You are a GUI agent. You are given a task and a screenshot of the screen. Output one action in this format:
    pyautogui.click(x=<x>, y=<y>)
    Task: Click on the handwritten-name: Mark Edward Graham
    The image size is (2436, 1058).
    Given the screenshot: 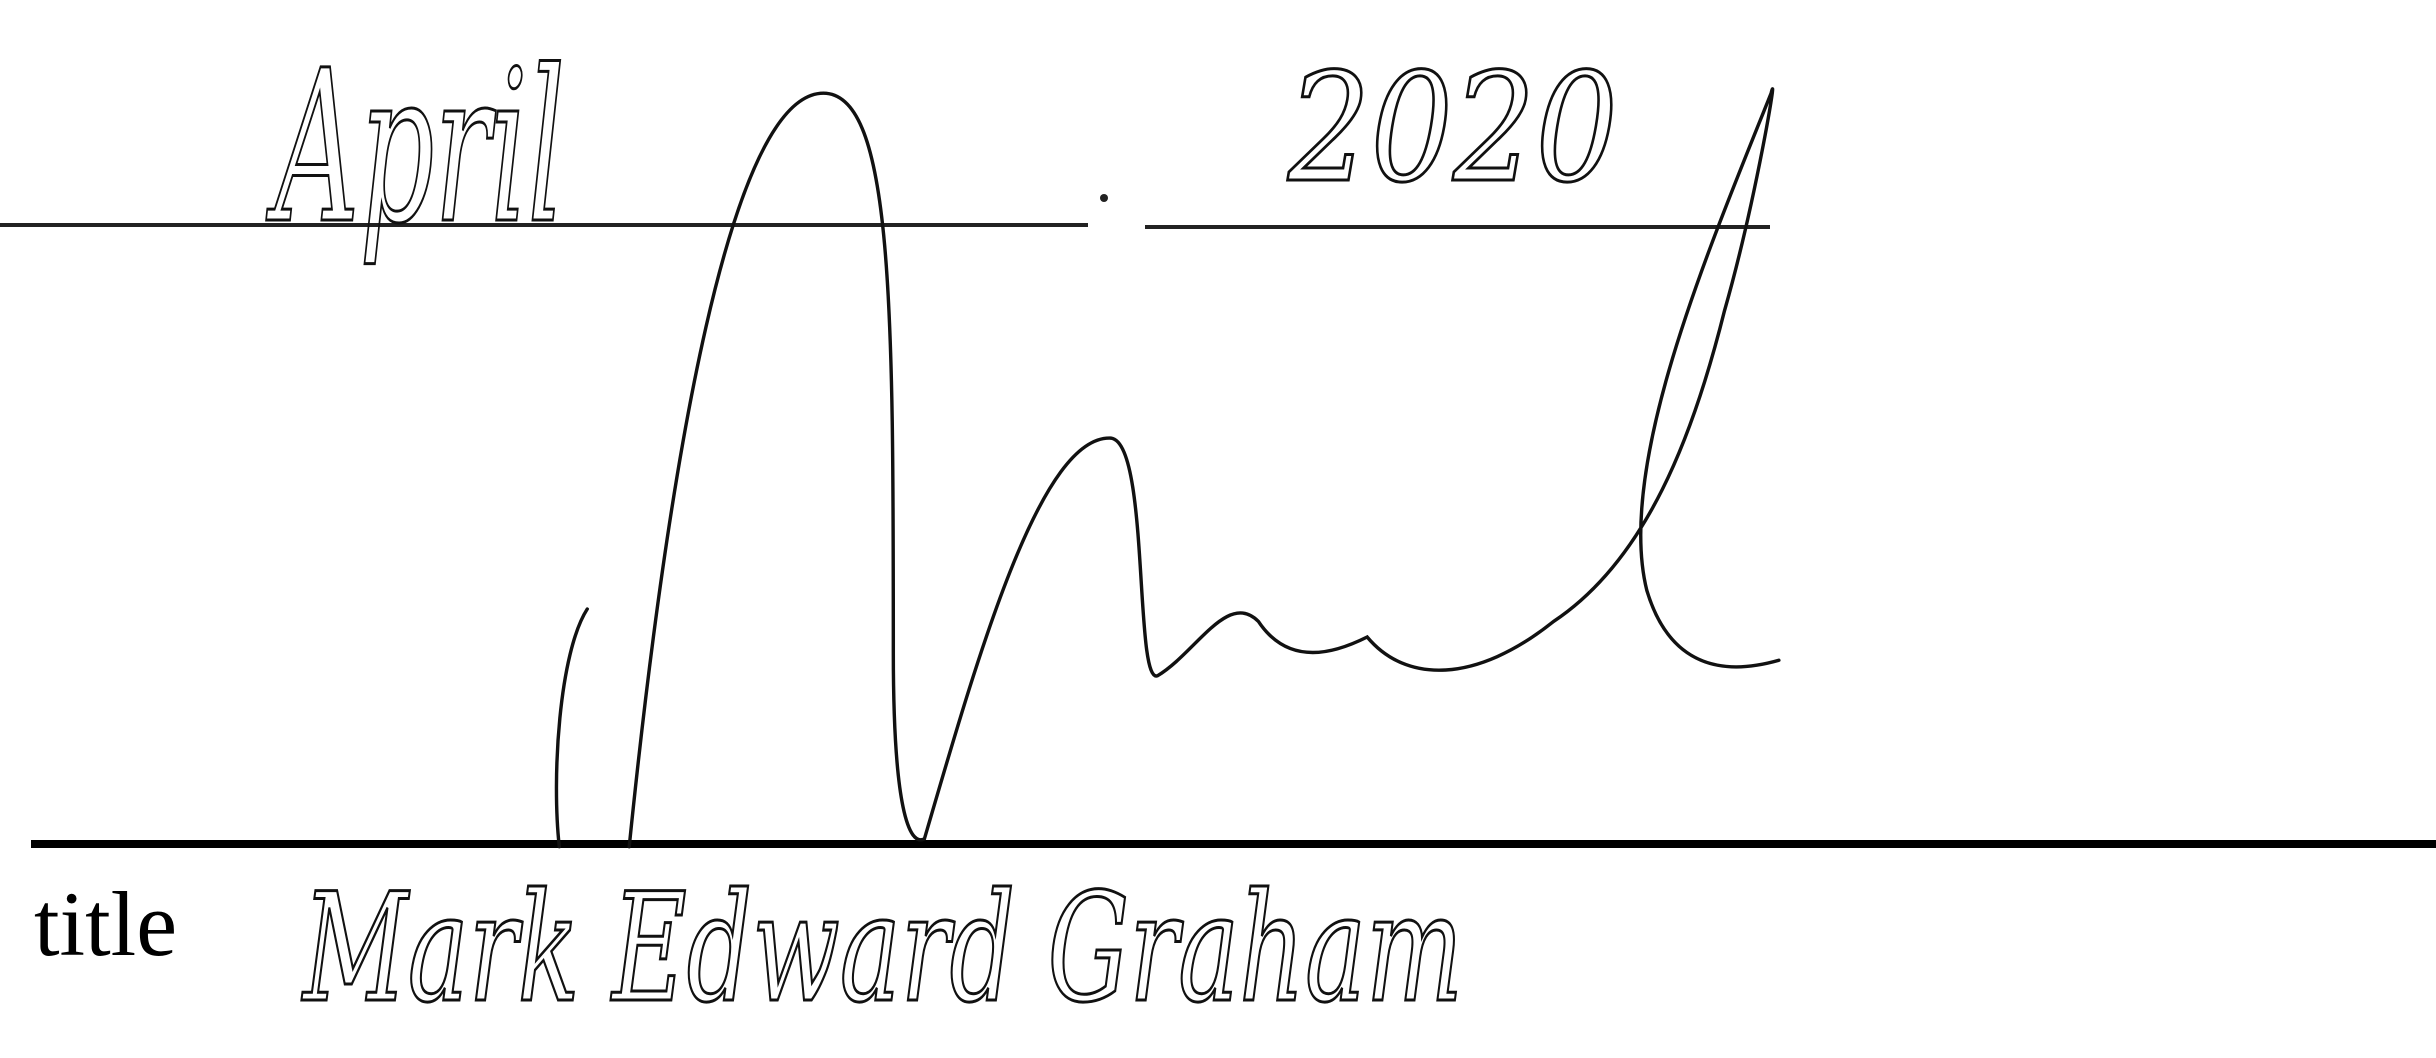 What is the action you would take?
    pyautogui.click(x=882, y=949)
    